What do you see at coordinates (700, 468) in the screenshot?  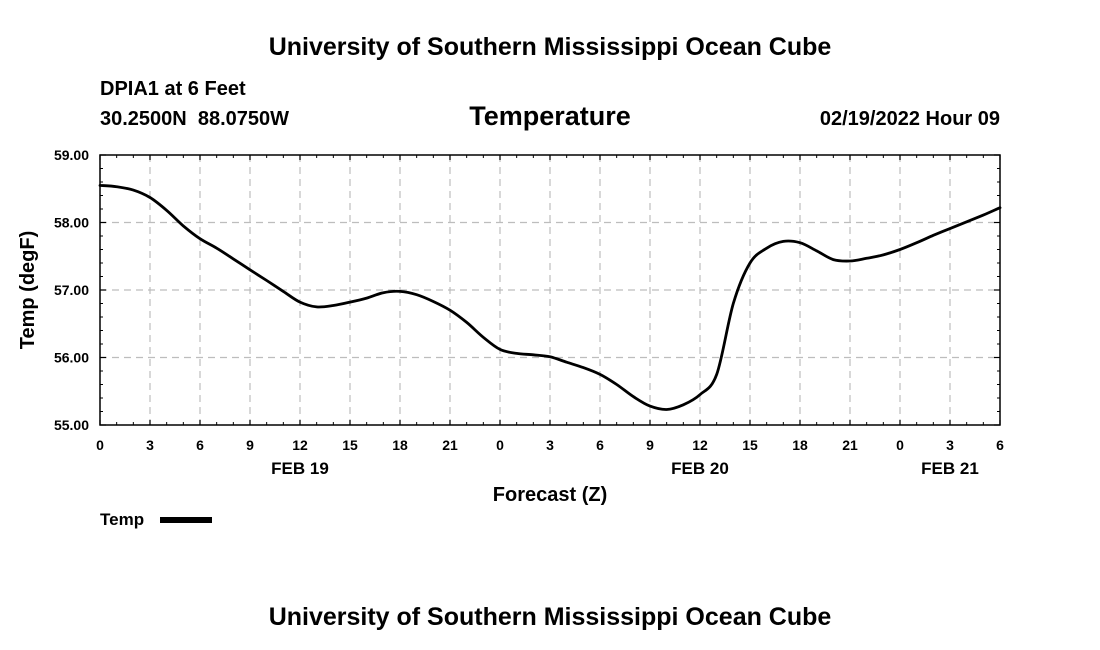 I see `date-label: FEB 20` at bounding box center [700, 468].